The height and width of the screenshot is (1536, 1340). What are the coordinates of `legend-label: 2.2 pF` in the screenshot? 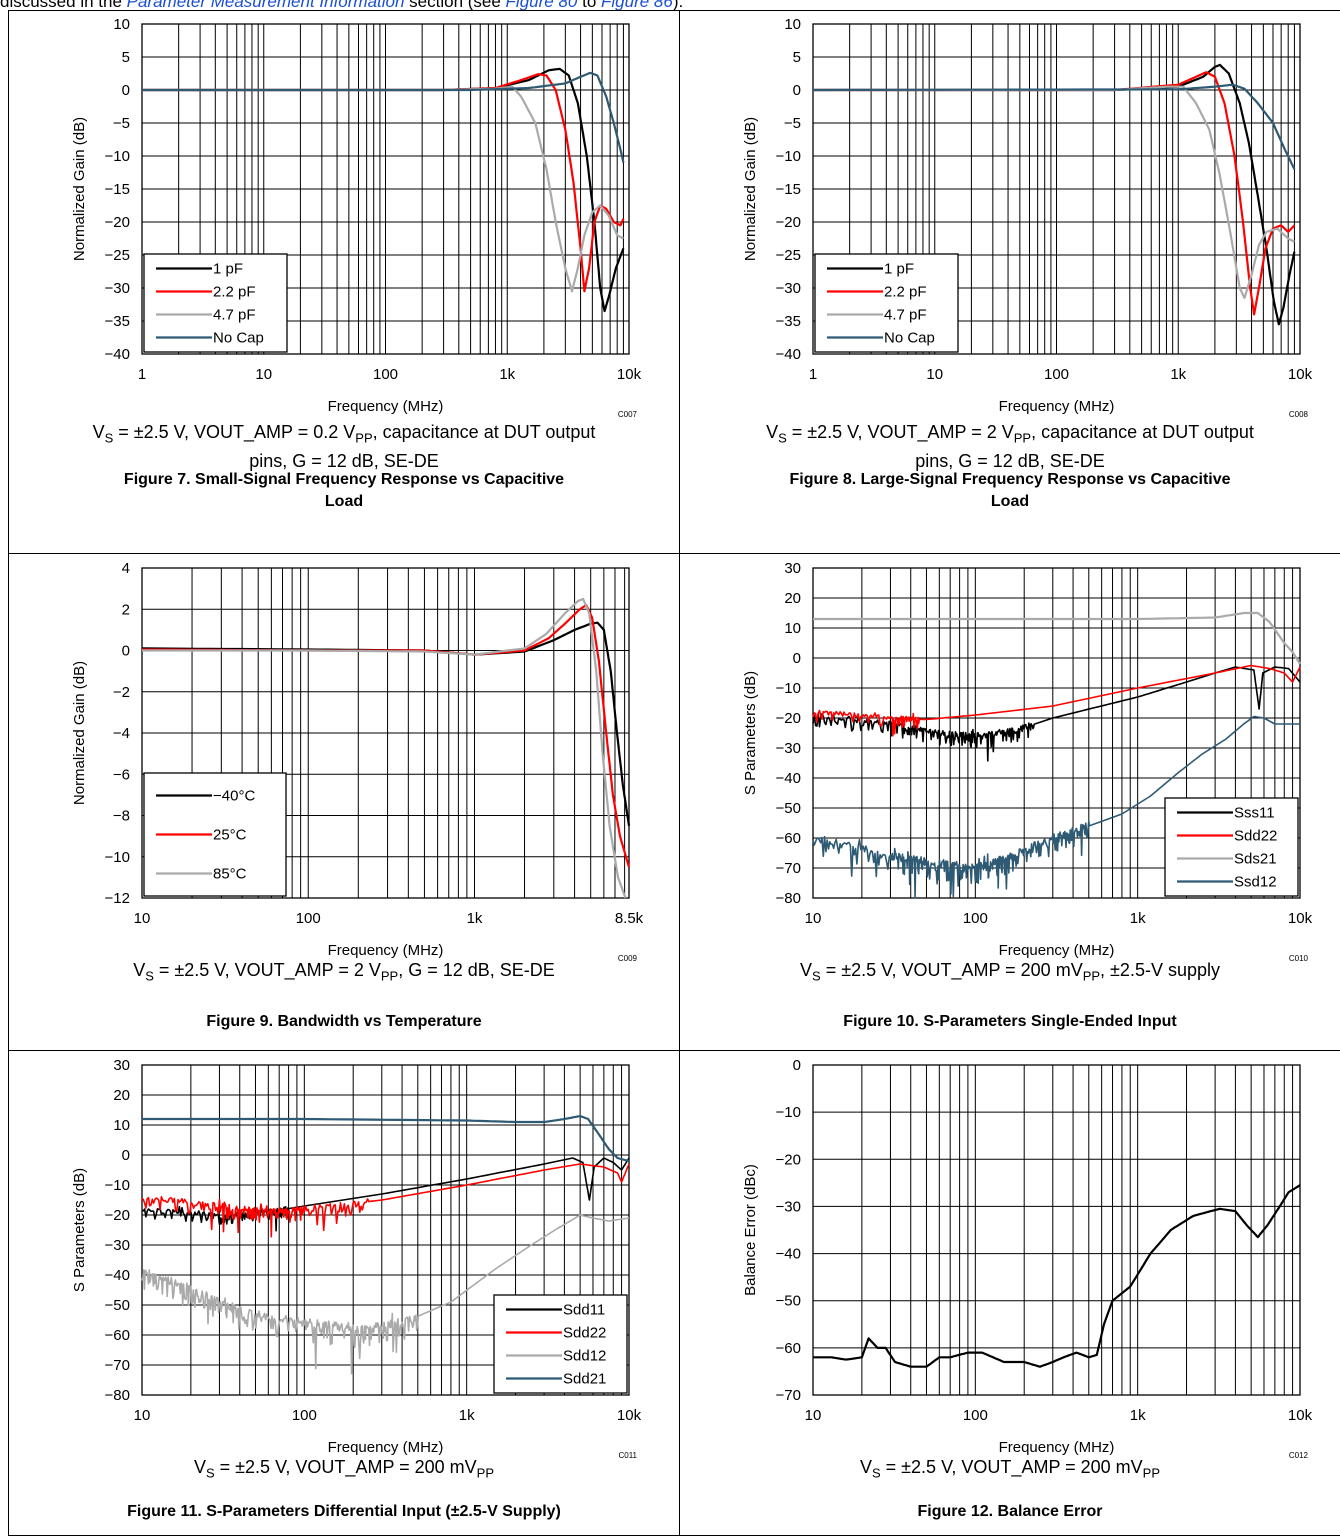 It's located at (905, 292).